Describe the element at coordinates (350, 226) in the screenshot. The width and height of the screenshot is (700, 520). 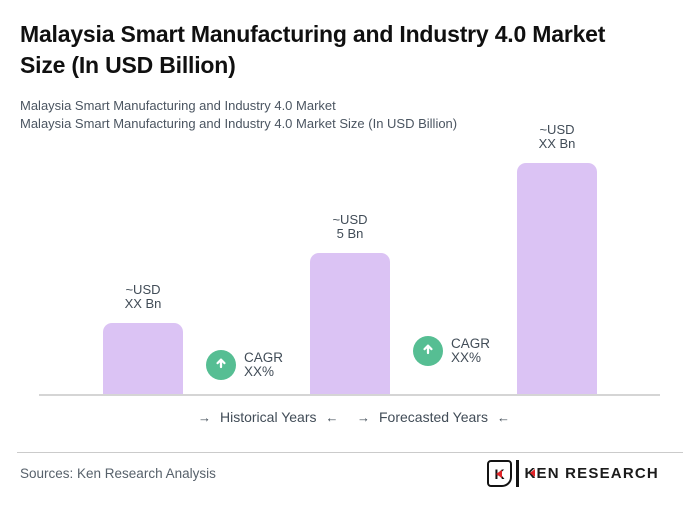
I see `bar-value-label-current: ~USD 5 Bn` at that location.